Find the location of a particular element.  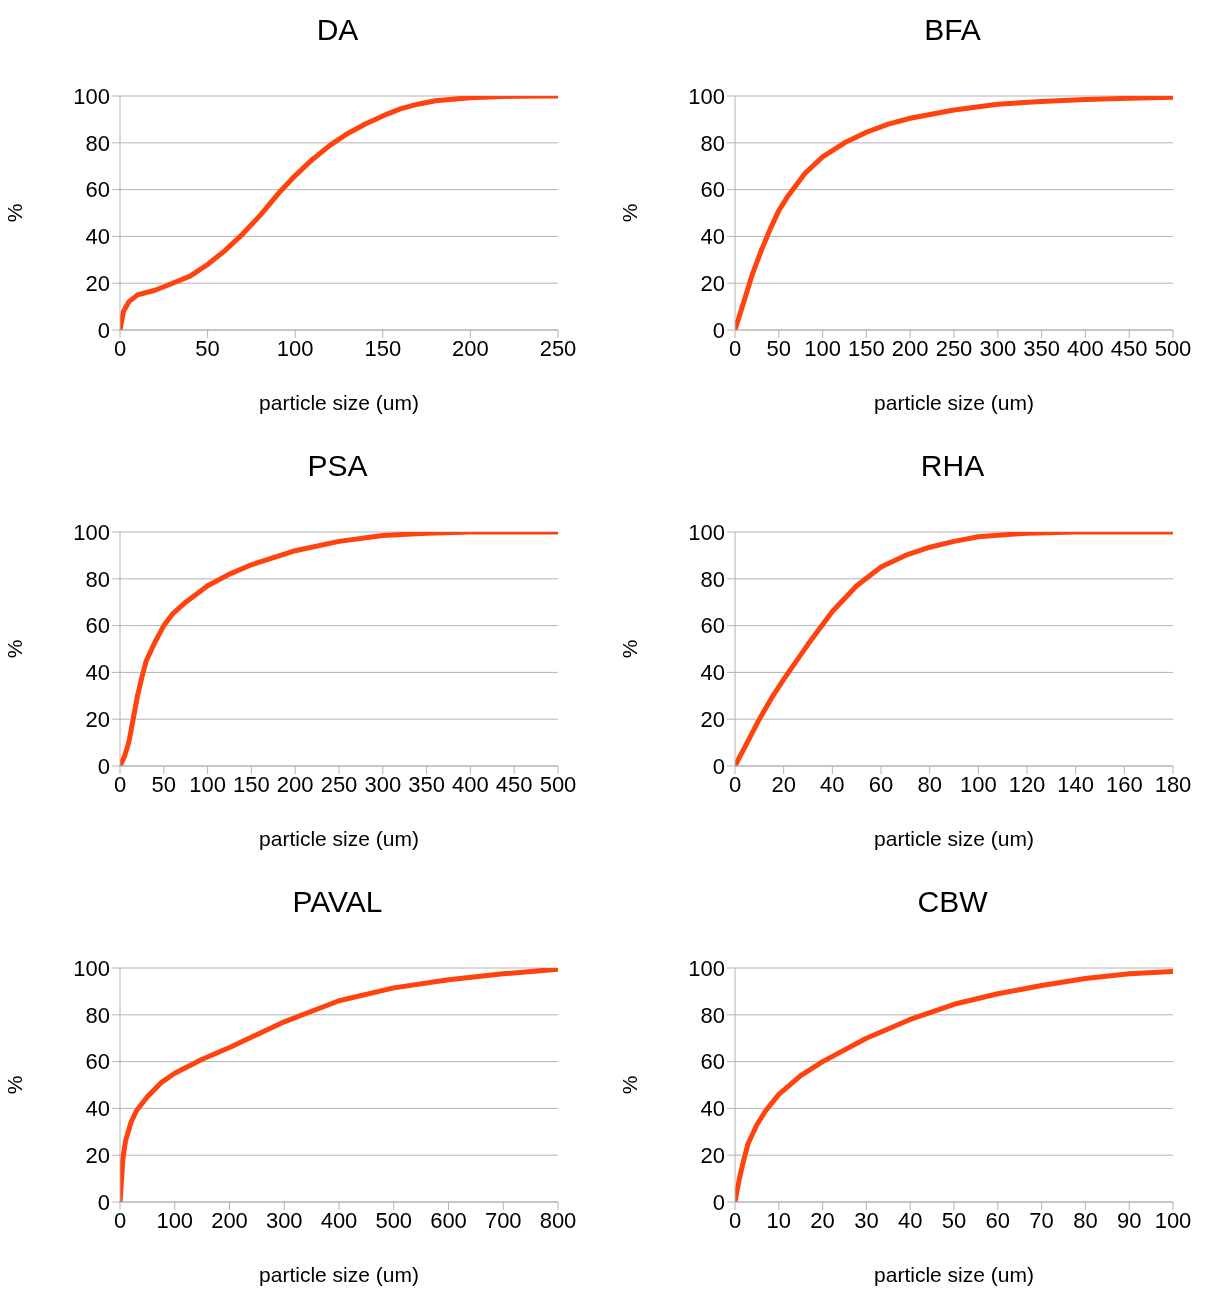

x-tick-label: 140 is located at coordinates (1076, 784).